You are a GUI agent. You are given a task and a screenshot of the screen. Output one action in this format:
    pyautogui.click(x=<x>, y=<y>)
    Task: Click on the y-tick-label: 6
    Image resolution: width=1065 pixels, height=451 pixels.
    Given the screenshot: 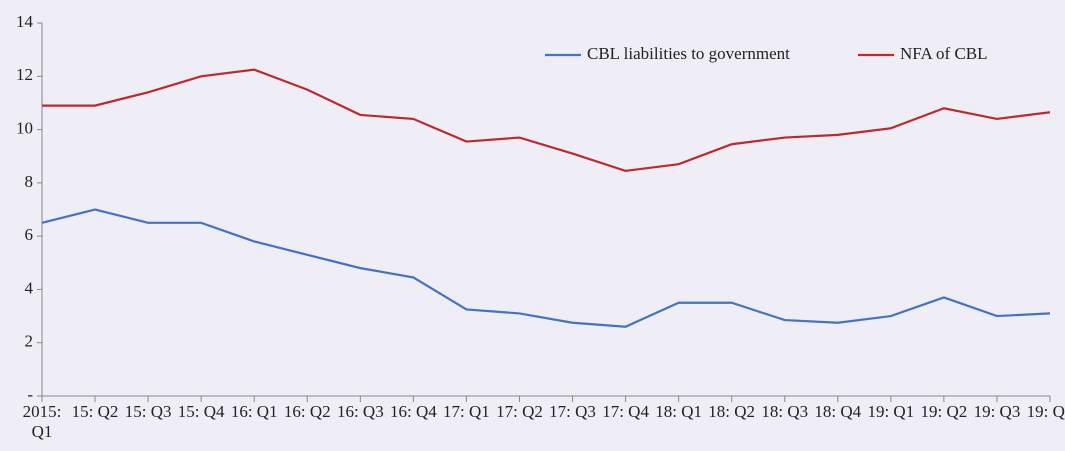 What is the action you would take?
    pyautogui.click(x=29, y=234)
    